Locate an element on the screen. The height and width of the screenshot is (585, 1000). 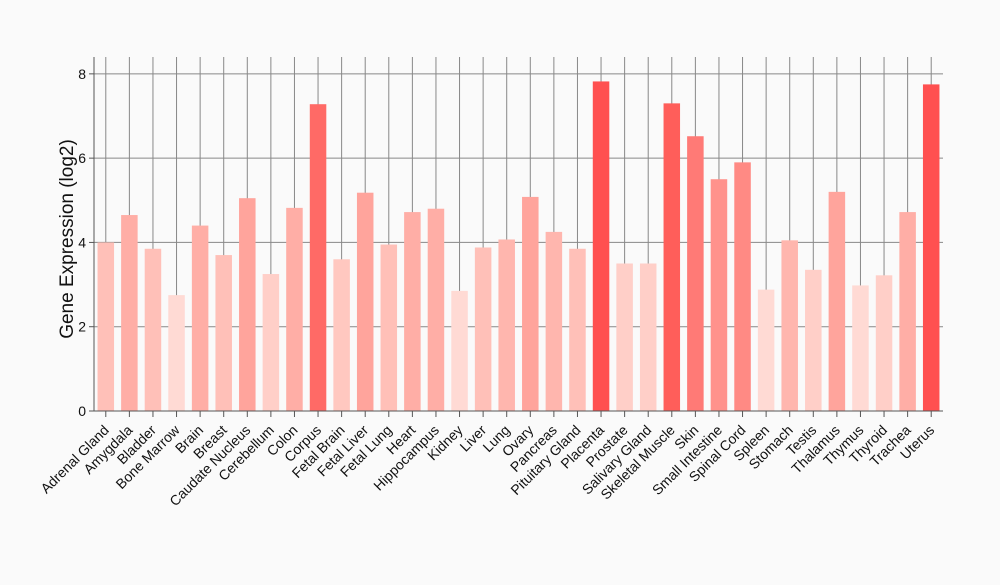
bar-fetal-liver is located at coordinates (365, 301).